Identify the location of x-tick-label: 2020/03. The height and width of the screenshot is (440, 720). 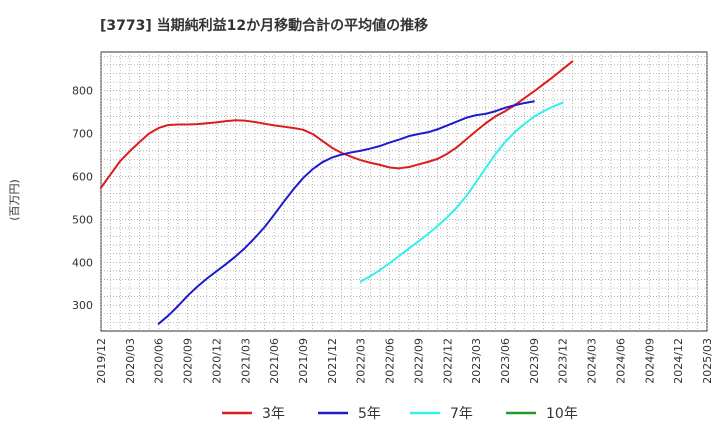
(130, 361).